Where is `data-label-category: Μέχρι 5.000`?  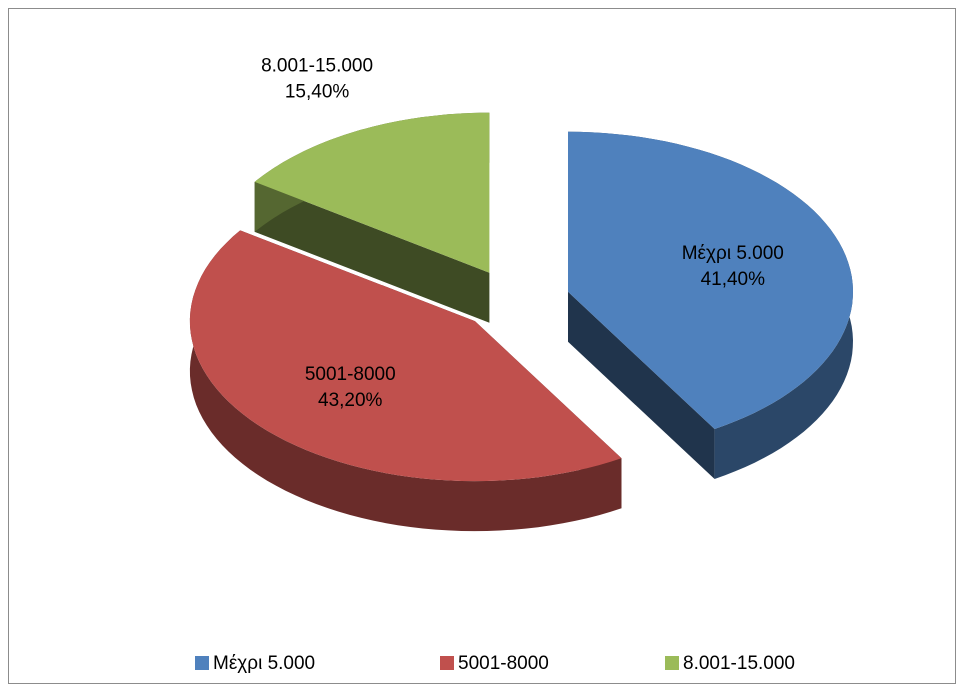
data-label-category: Μέχρι 5.000 is located at coordinates (733, 253).